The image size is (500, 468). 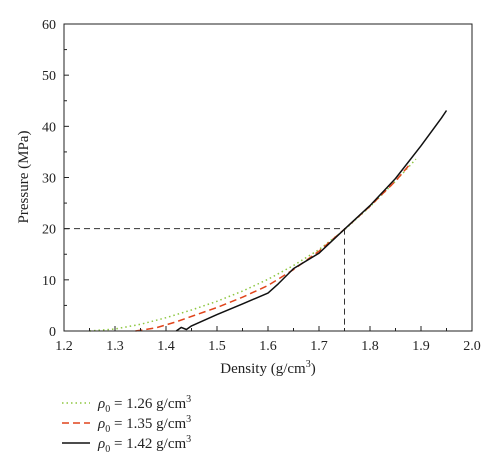 What do you see at coordinates (319, 346) in the screenshot?
I see `x-tick-label: 1.7` at bounding box center [319, 346].